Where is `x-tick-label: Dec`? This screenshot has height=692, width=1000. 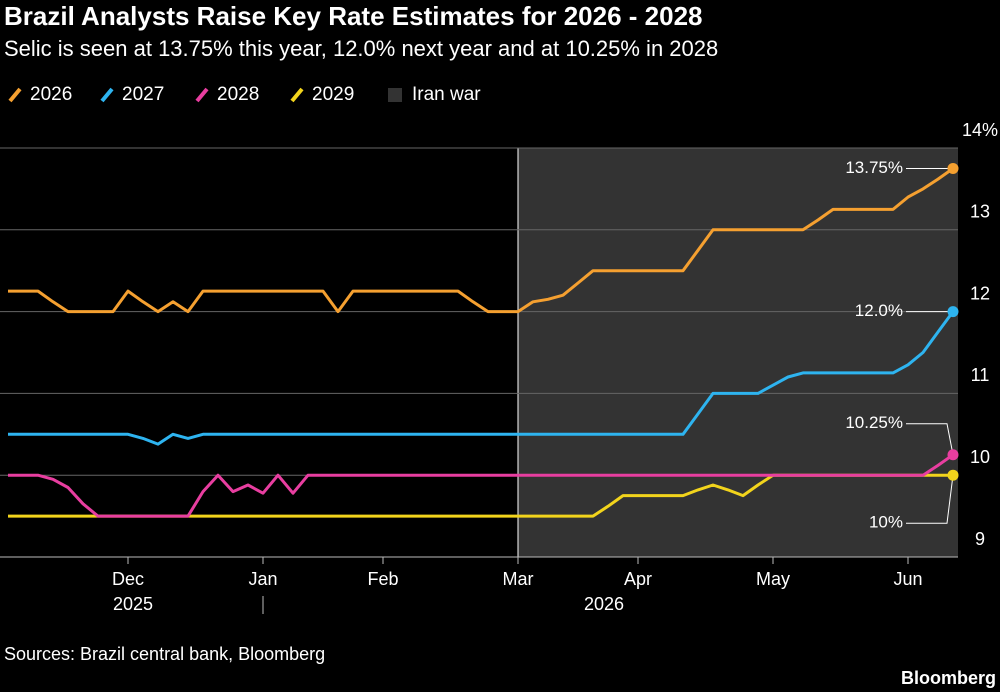
x-tick-label: Dec is located at coordinates (128, 579).